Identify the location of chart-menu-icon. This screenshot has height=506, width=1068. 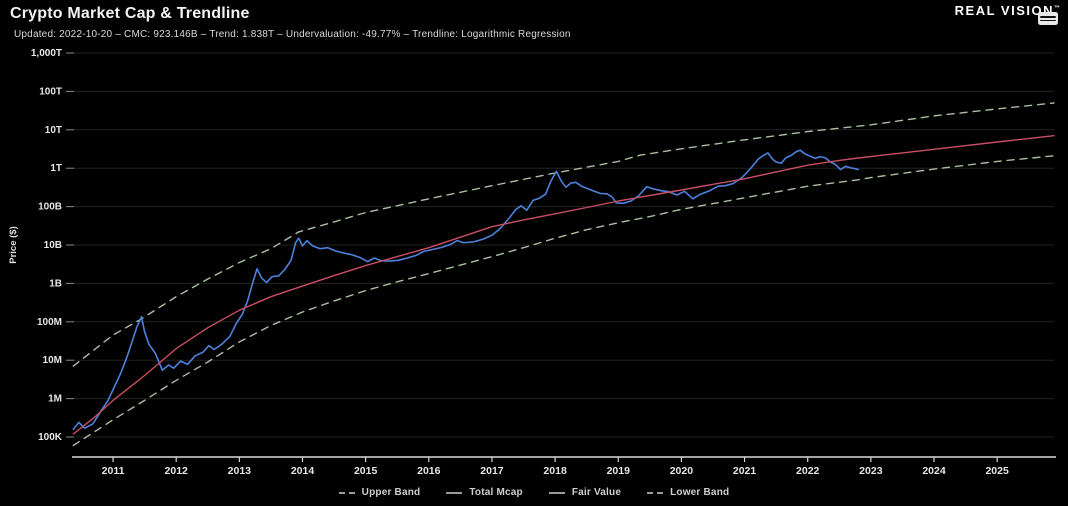
(1048, 18).